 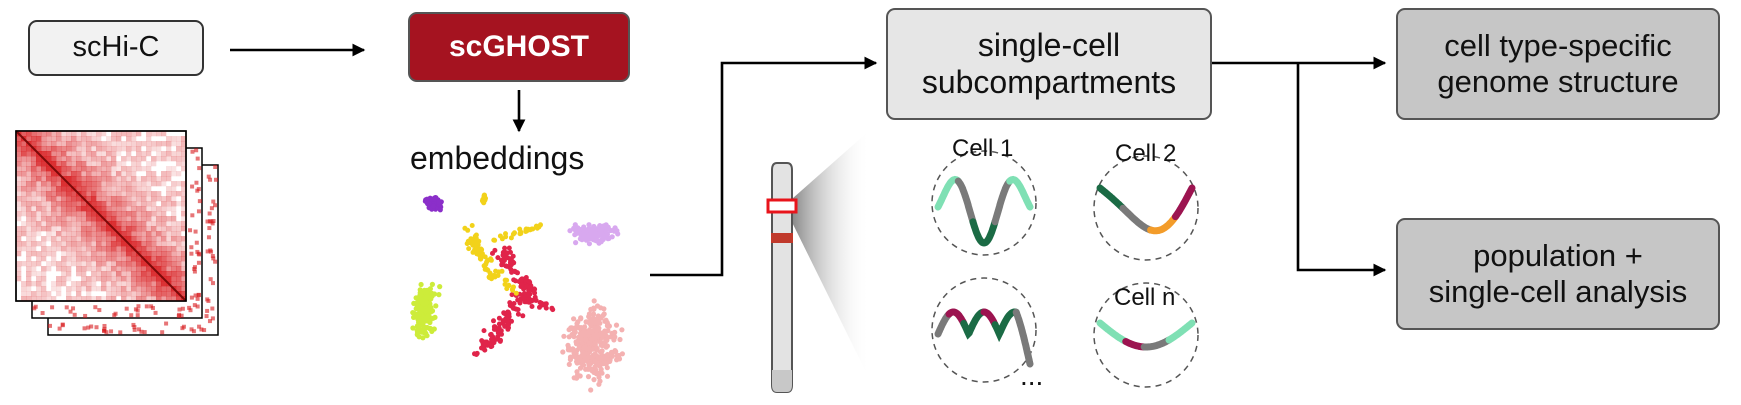 I want to click on cell-n-label: Cell n, so click(x=1145, y=297).